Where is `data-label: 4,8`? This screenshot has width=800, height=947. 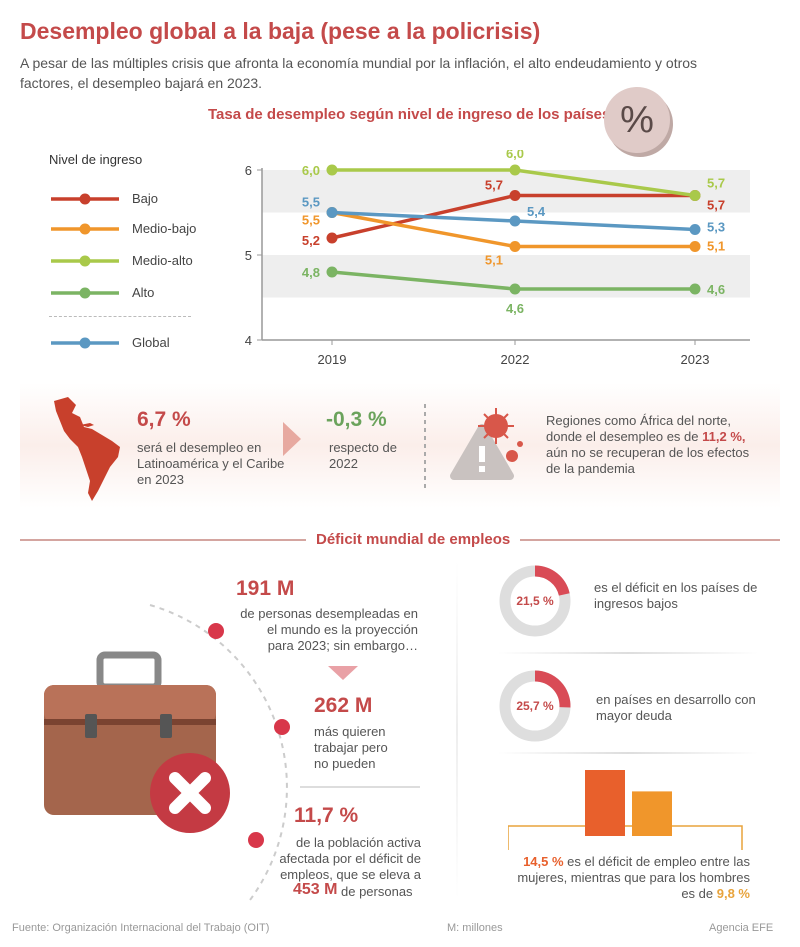 data-label: 4,8 is located at coordinates (311, 272).